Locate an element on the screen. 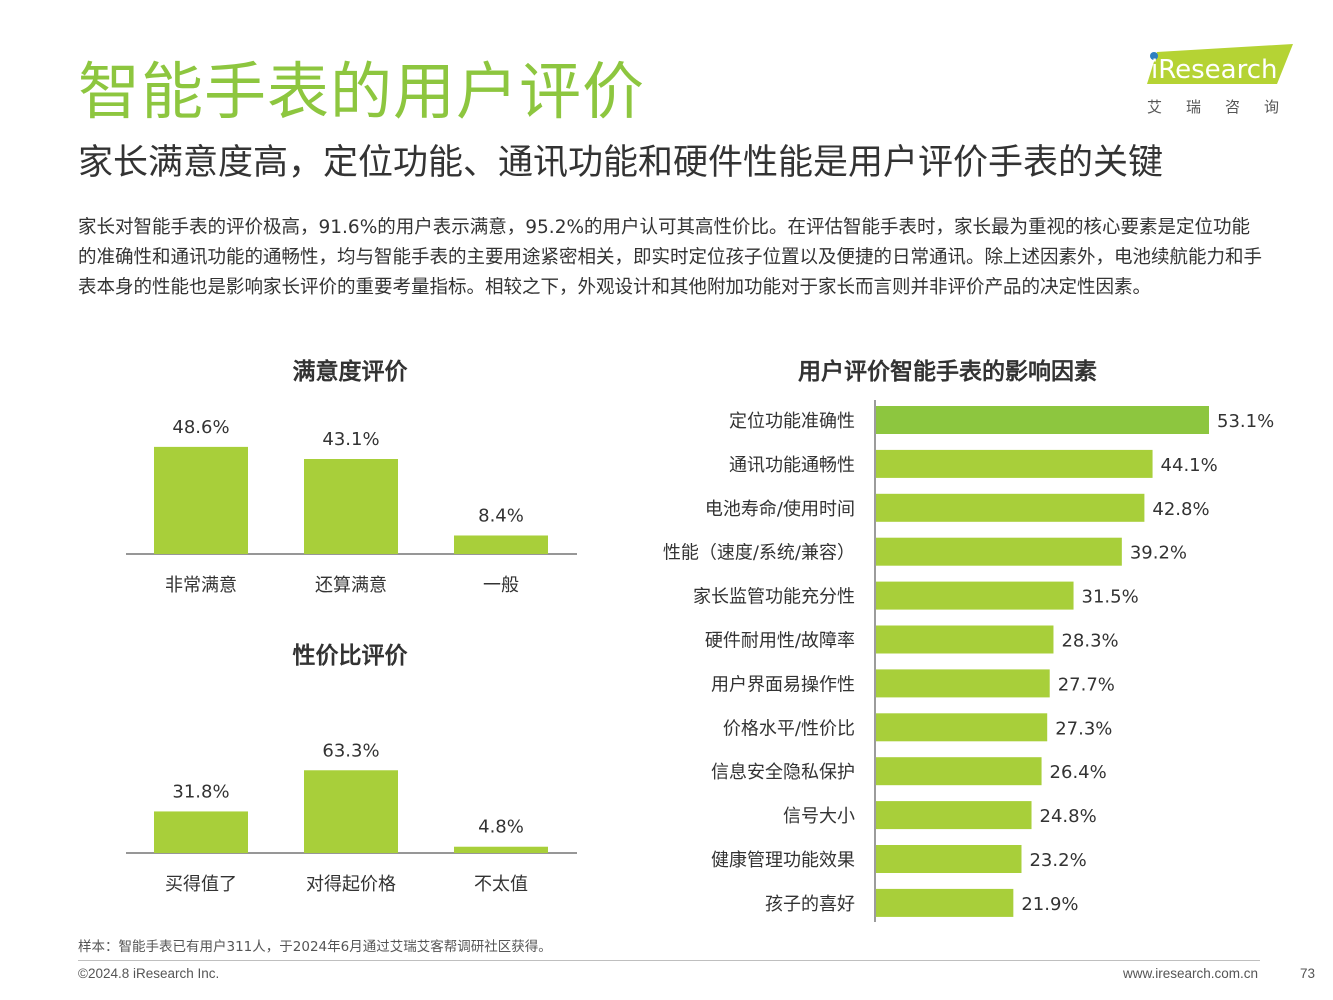 This screenshot has width=1333, height=1000. logo-brand-text: iResearch is located at coordinates (1214, 70).